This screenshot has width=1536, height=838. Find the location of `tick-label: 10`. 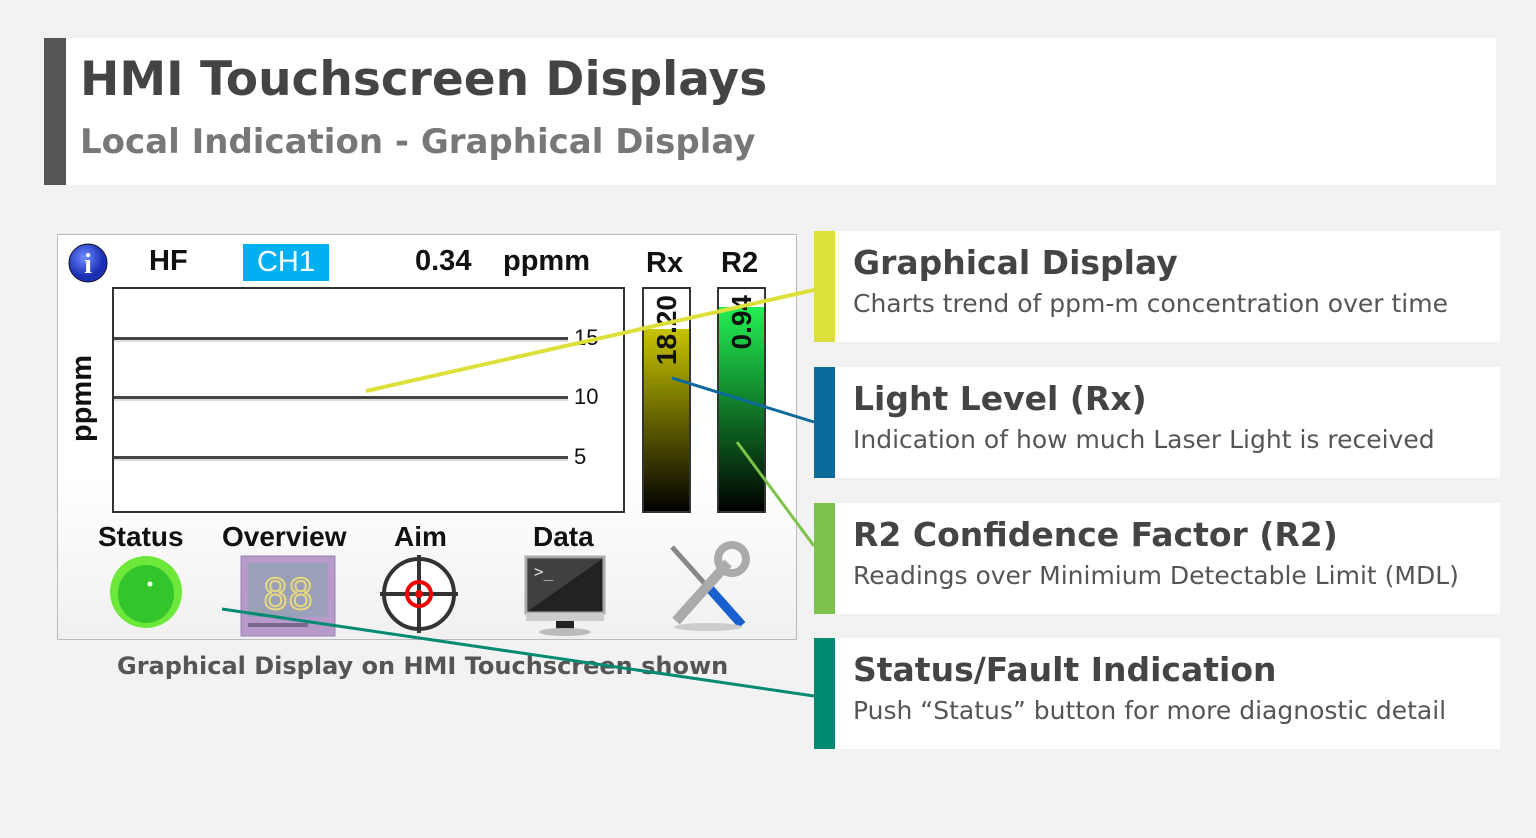

tick-label: 10 is located at coordinates (586, 396).